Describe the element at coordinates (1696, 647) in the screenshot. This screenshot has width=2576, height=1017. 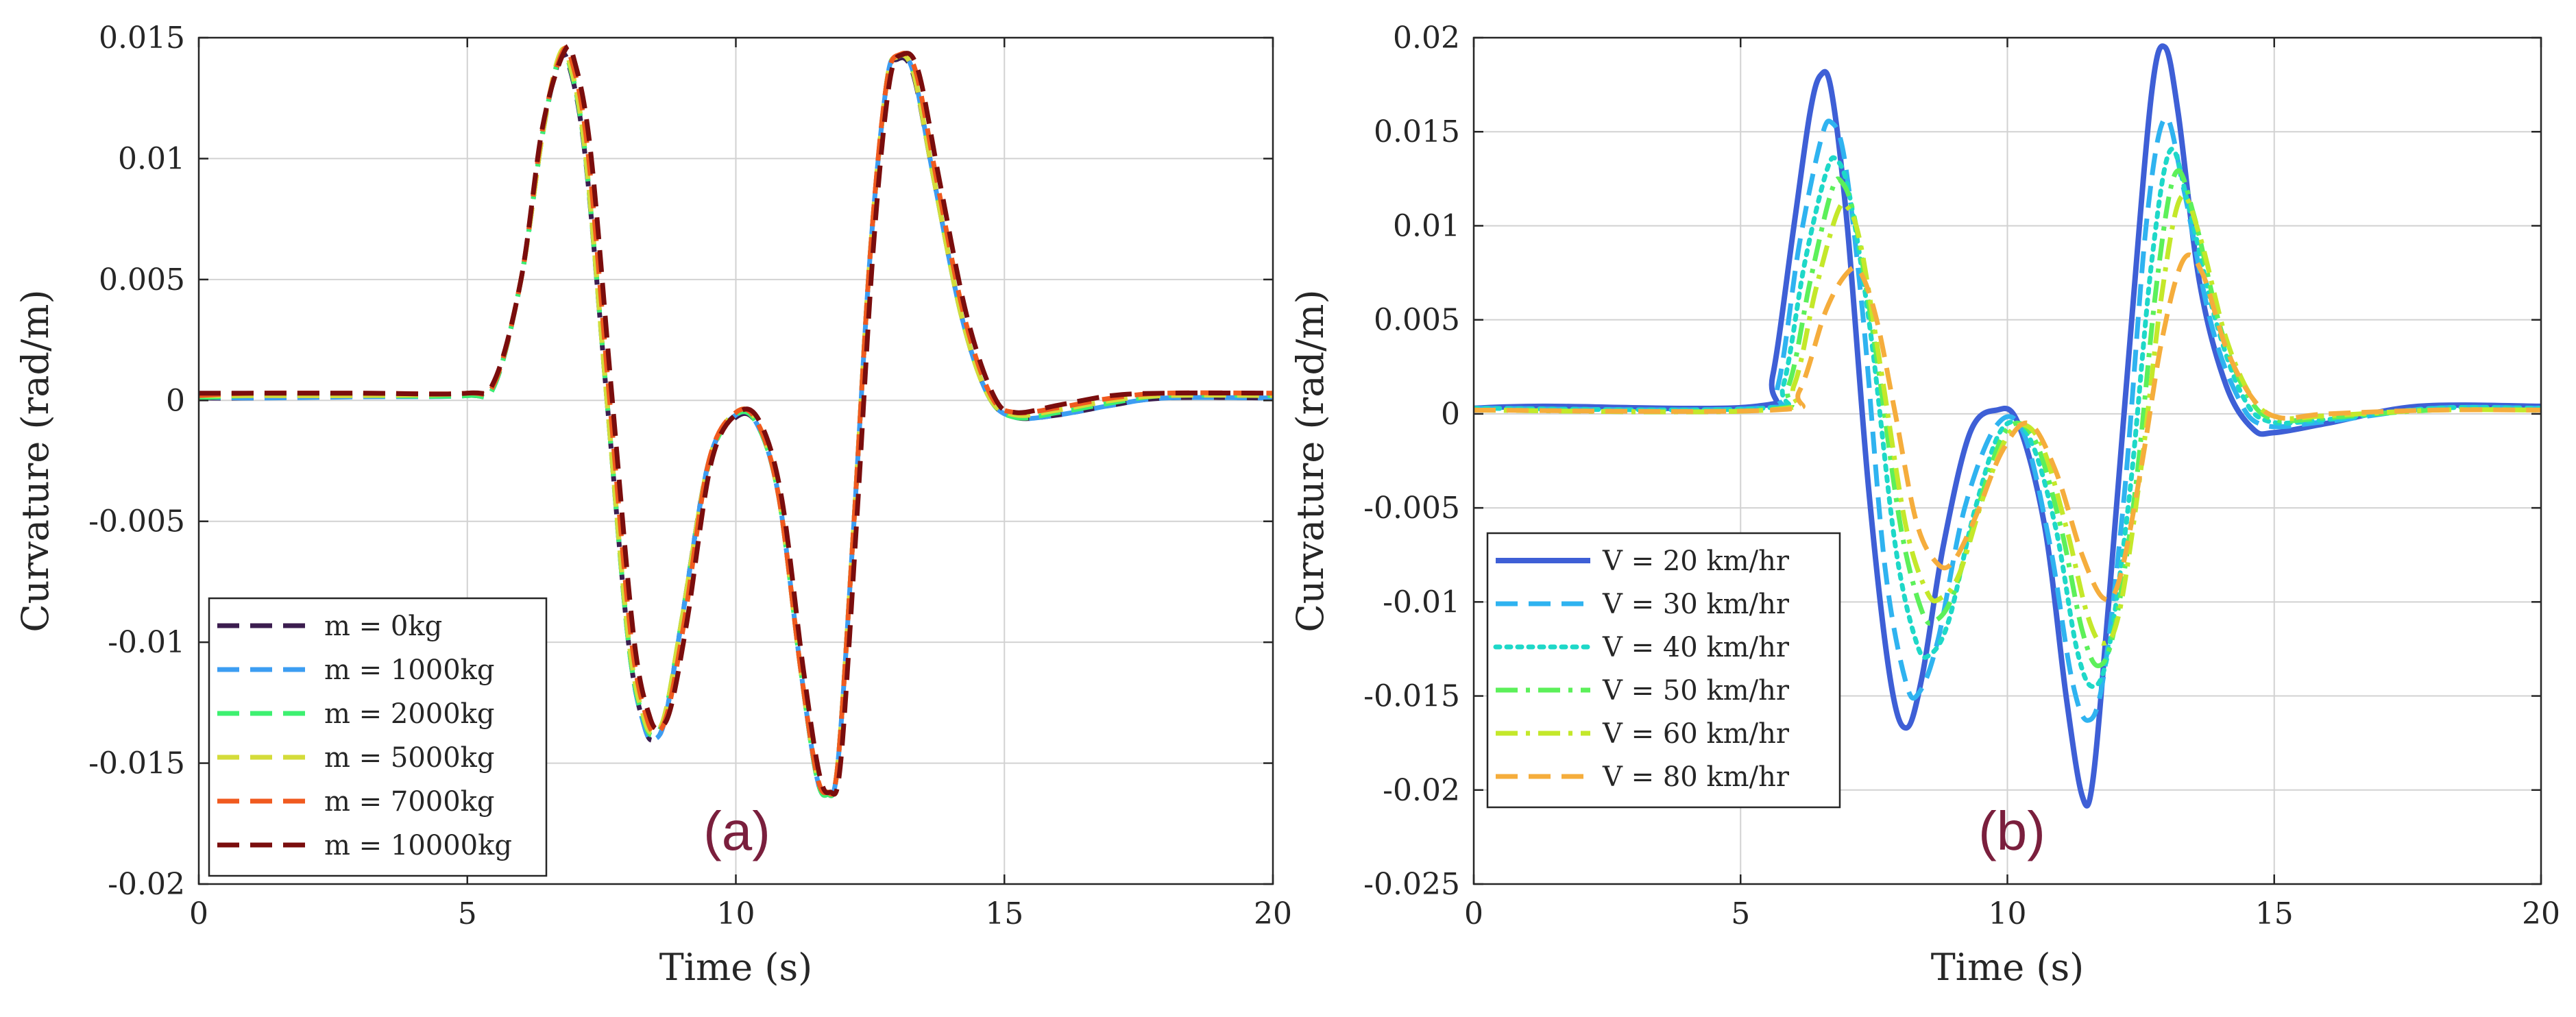
I see `legend-label: V = 40 km/hr` at that location.